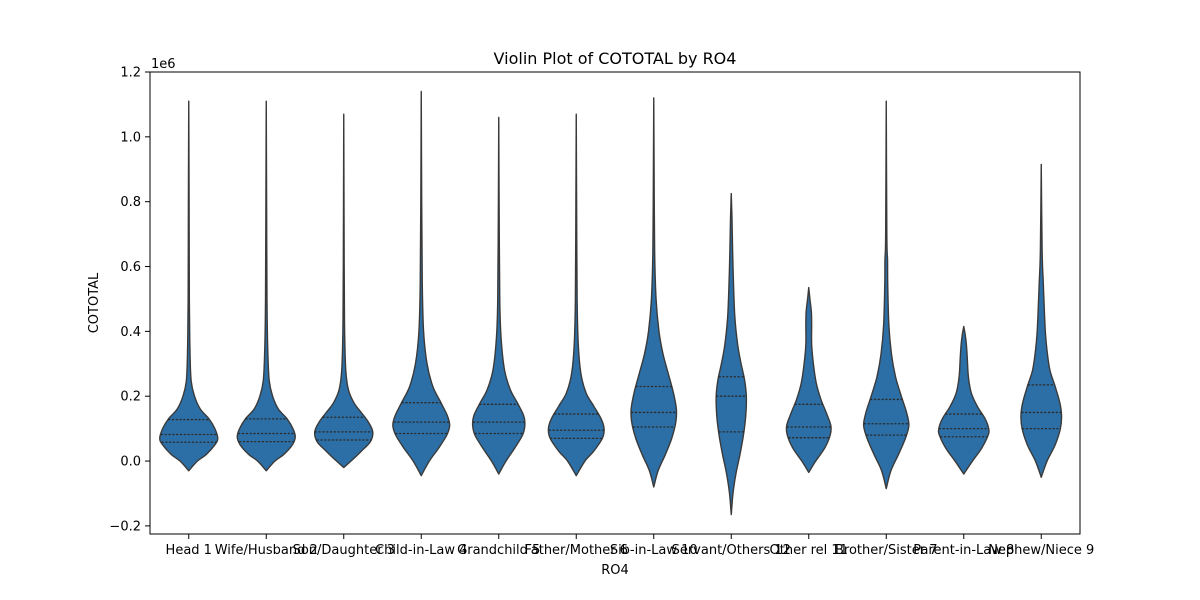 Image resolution: width=1200 pixels, height=600 pixels. Describe the element at coordinates (163, 64) in the screenshot. I see `y-offset-label: 1e6` at that location.